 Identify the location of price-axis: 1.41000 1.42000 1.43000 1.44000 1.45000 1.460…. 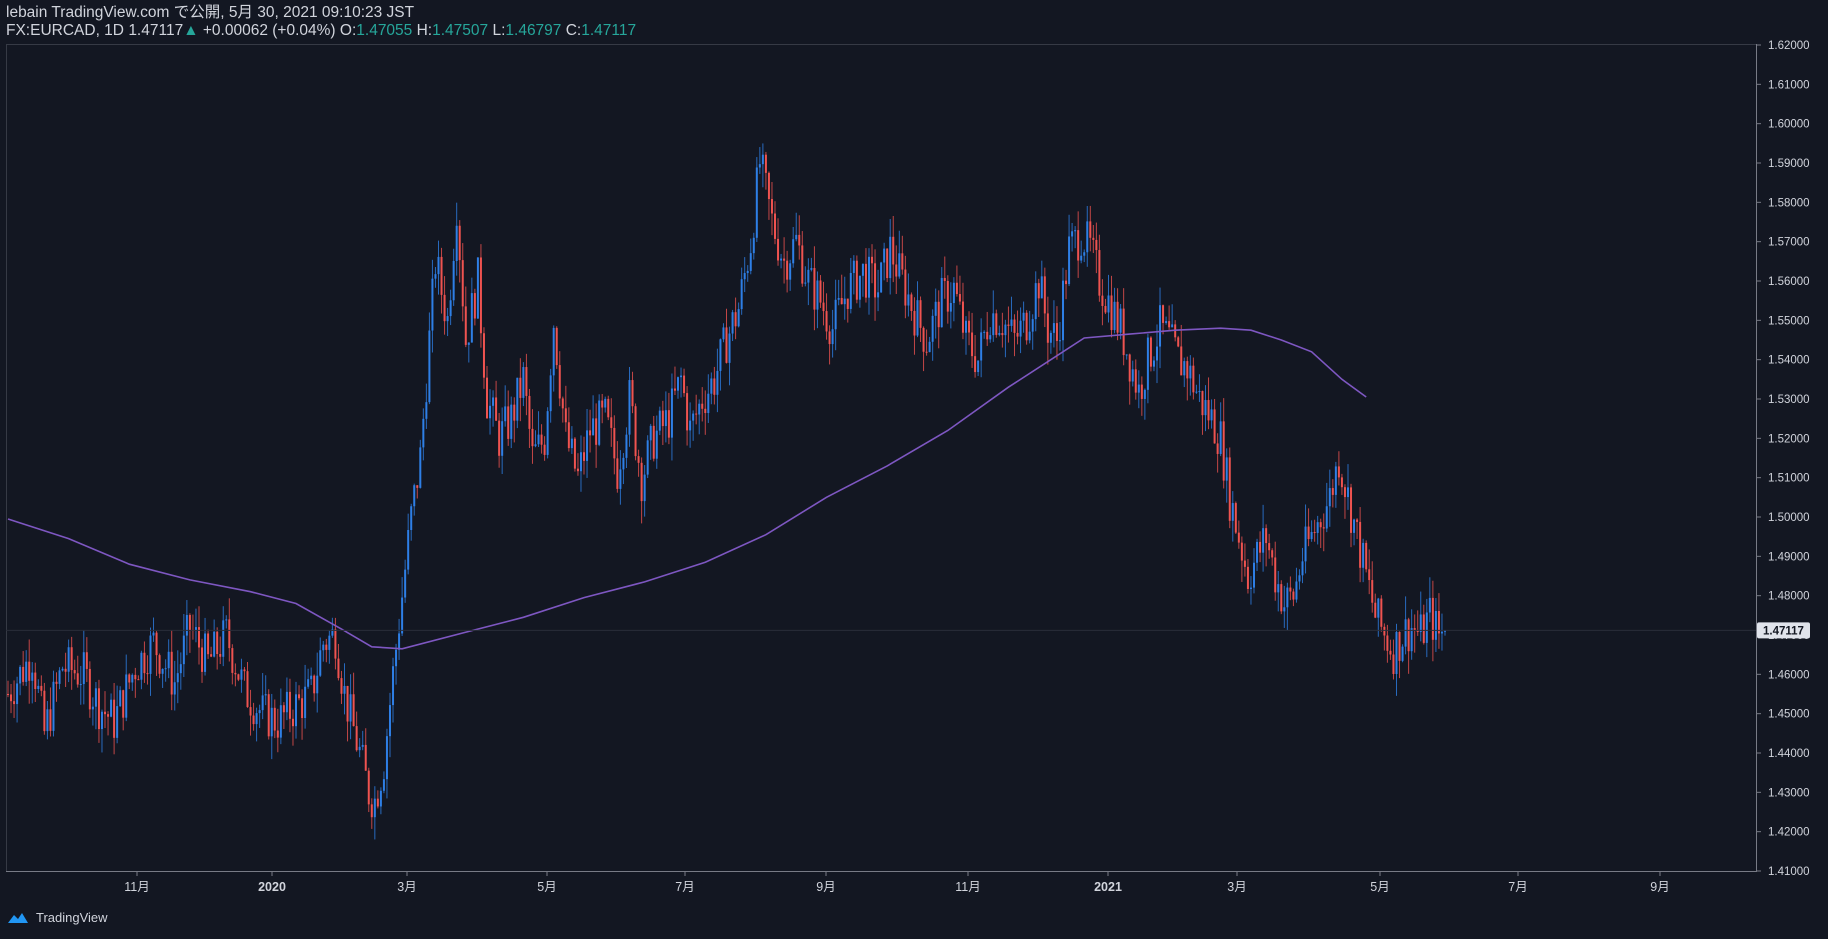
(1783, 459).